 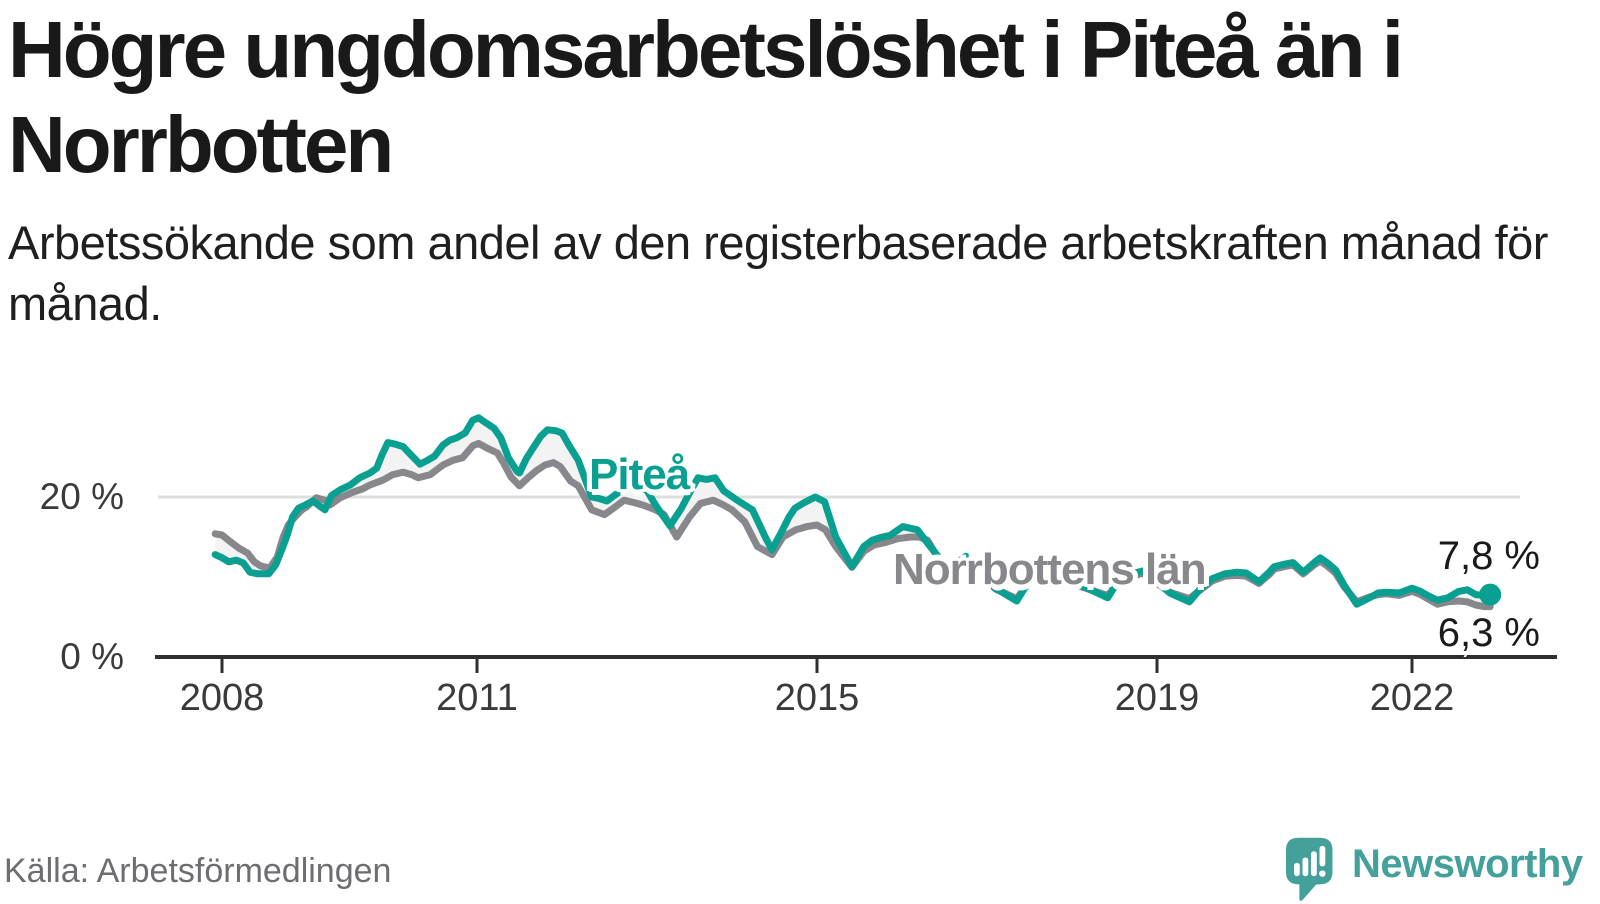 I want to click on newsworthy-logo: Newsworthy, so click(x=1433, y=868).